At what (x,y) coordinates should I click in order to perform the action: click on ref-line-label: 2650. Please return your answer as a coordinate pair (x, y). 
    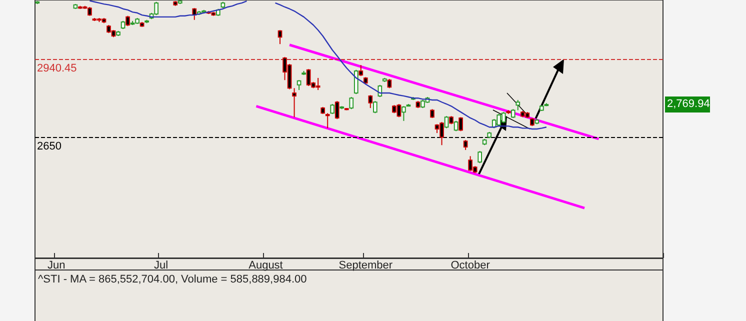
    Looking at the image, I should click on (49, 146).